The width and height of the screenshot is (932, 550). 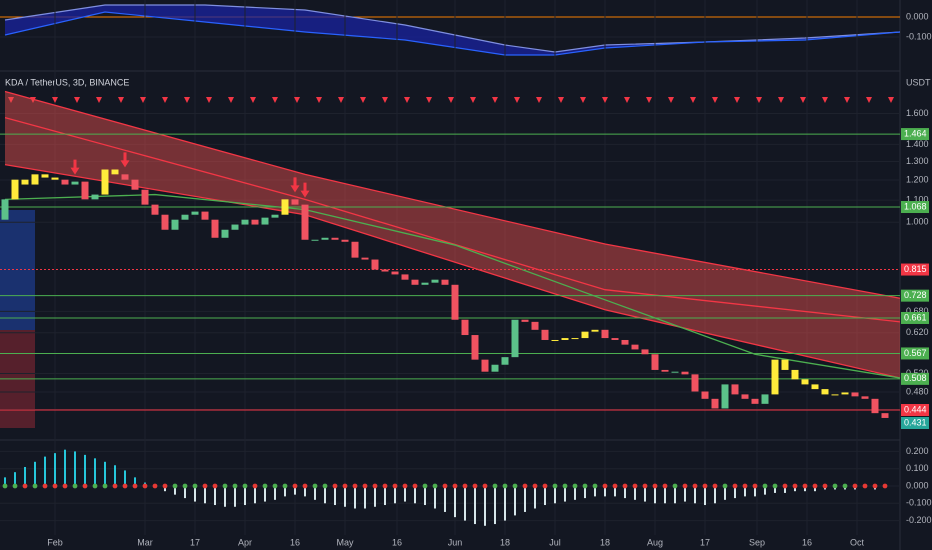 I want to click on x-tick-label: Aug, so click(x=655, y=542).